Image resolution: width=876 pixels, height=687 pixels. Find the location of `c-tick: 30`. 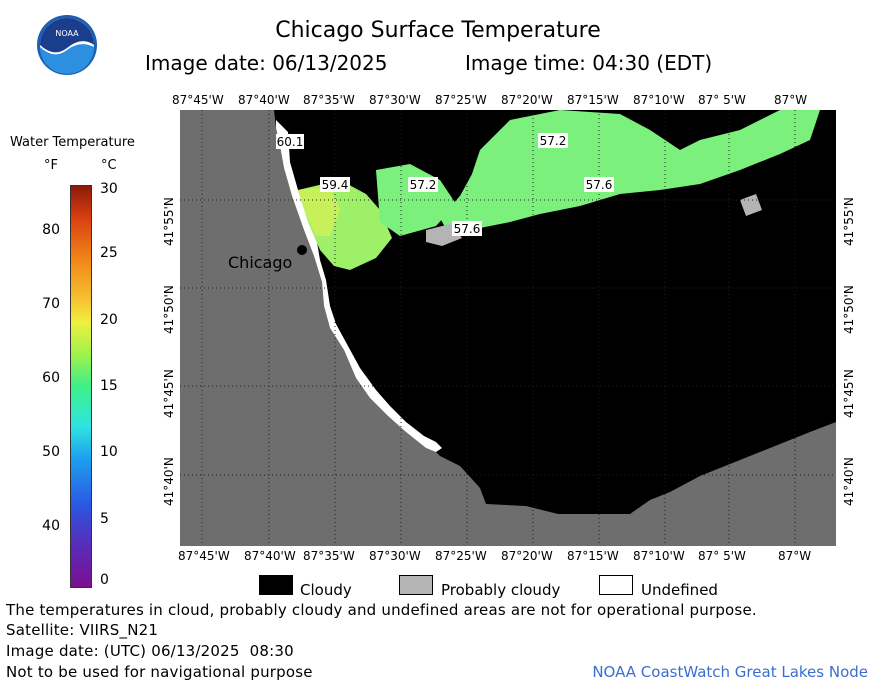

c-tick: 30 is located at coordinates (109, 189).